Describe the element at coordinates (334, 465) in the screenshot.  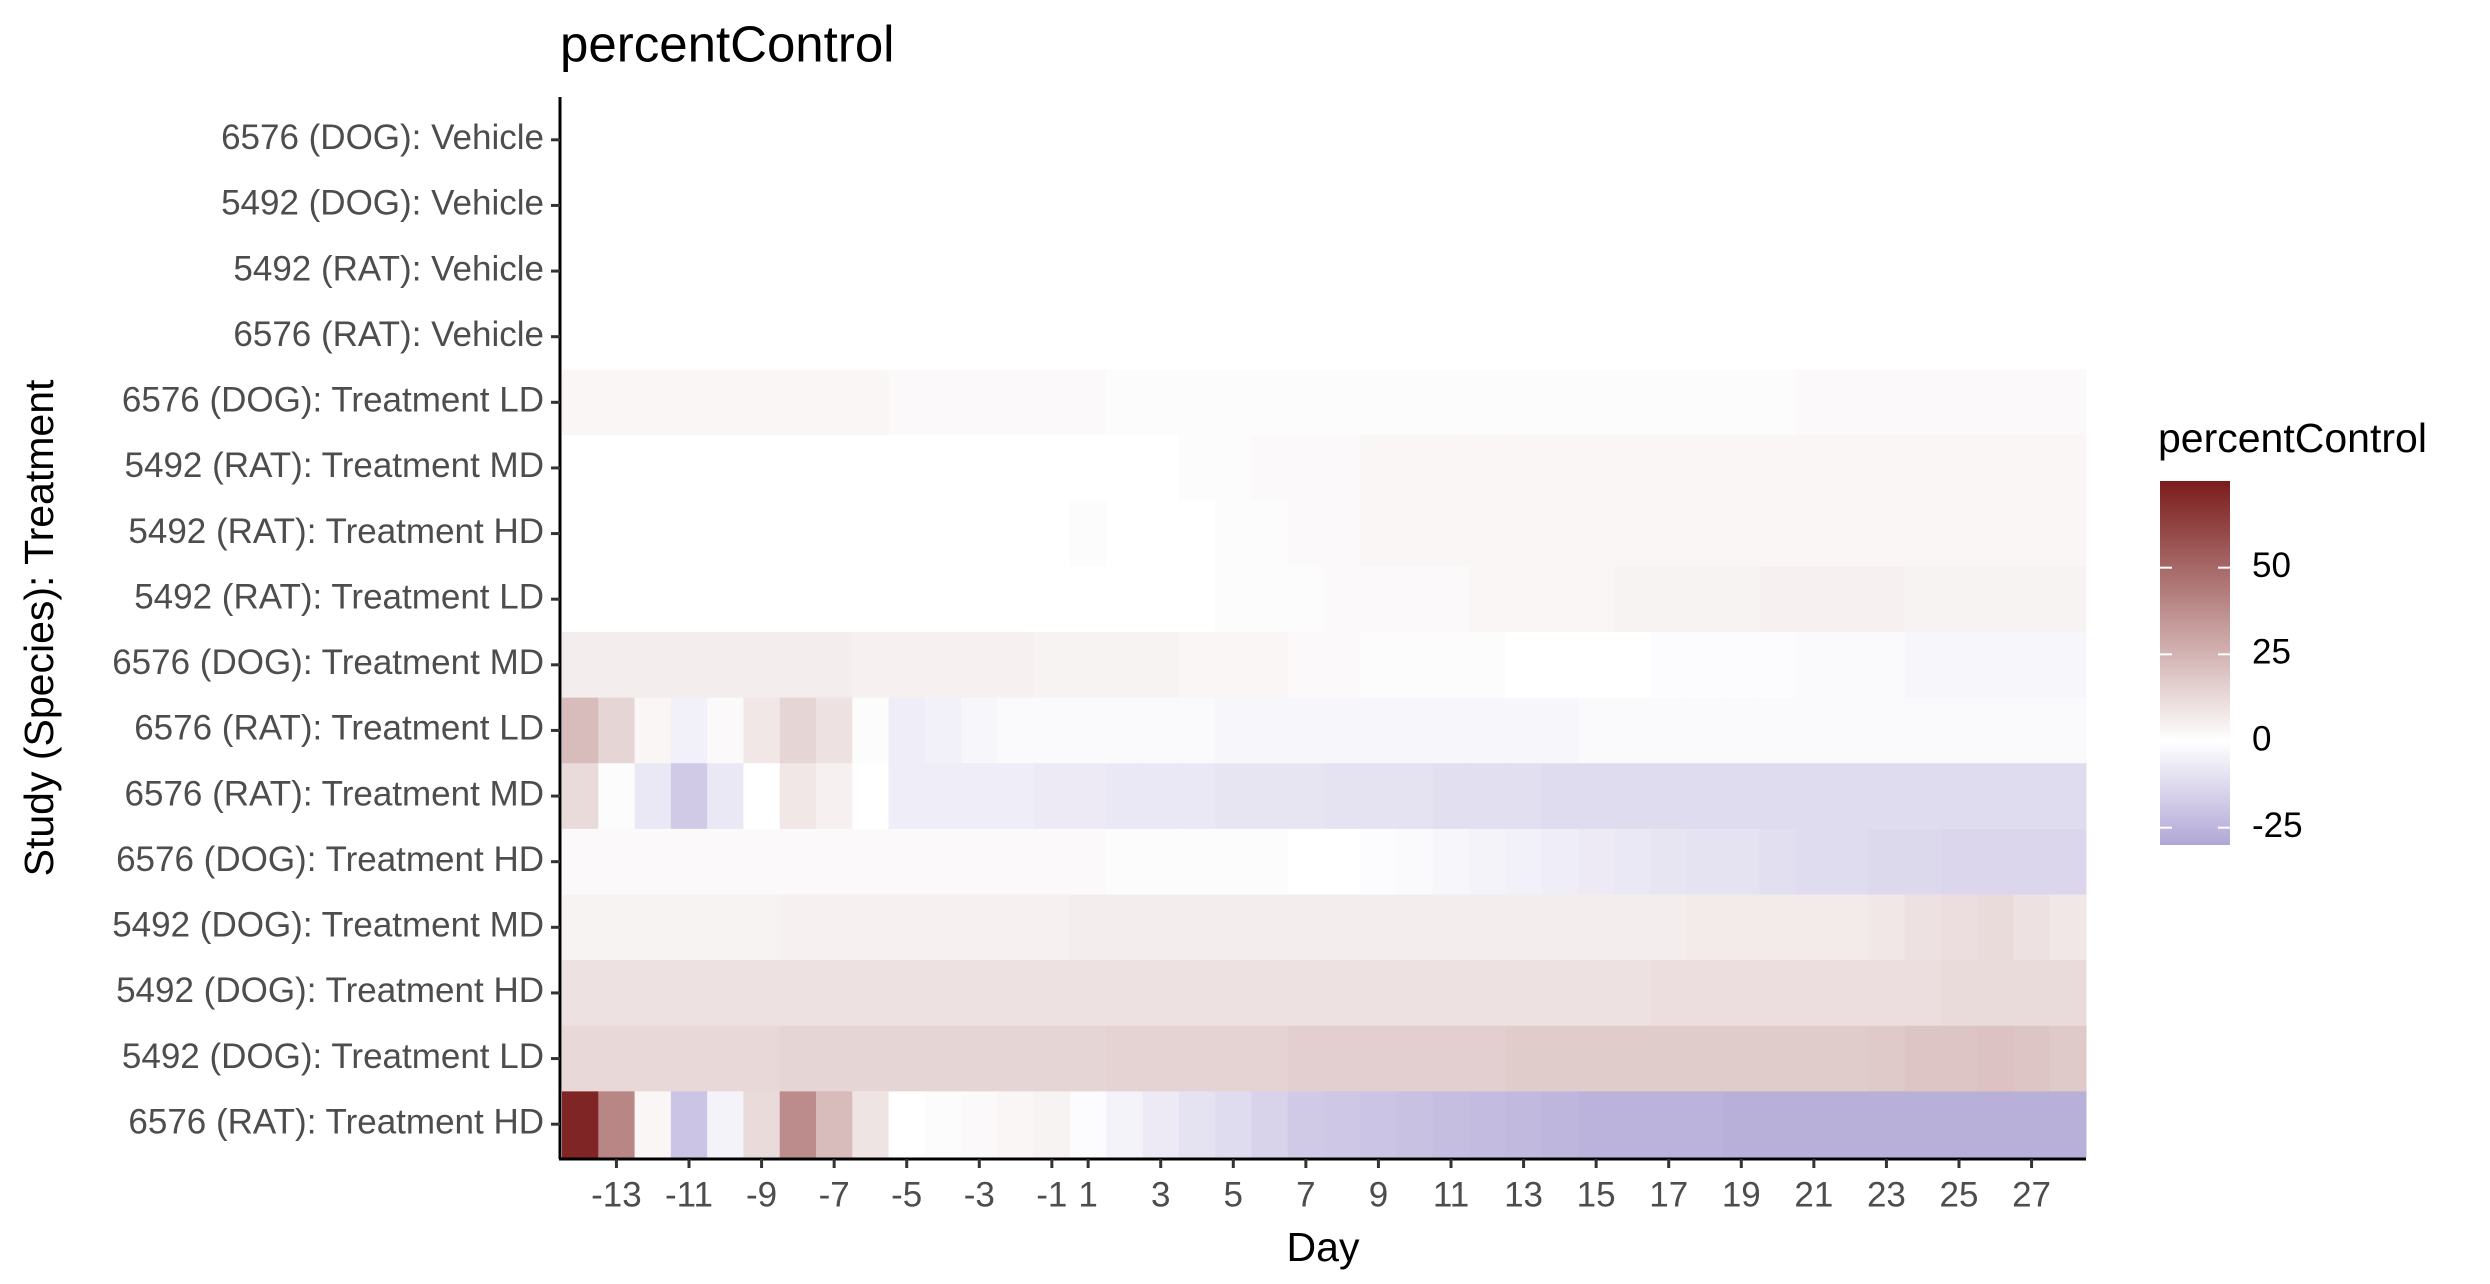
I see `y-tick-label: 5492 (RAT): Treatment MD` at that location.